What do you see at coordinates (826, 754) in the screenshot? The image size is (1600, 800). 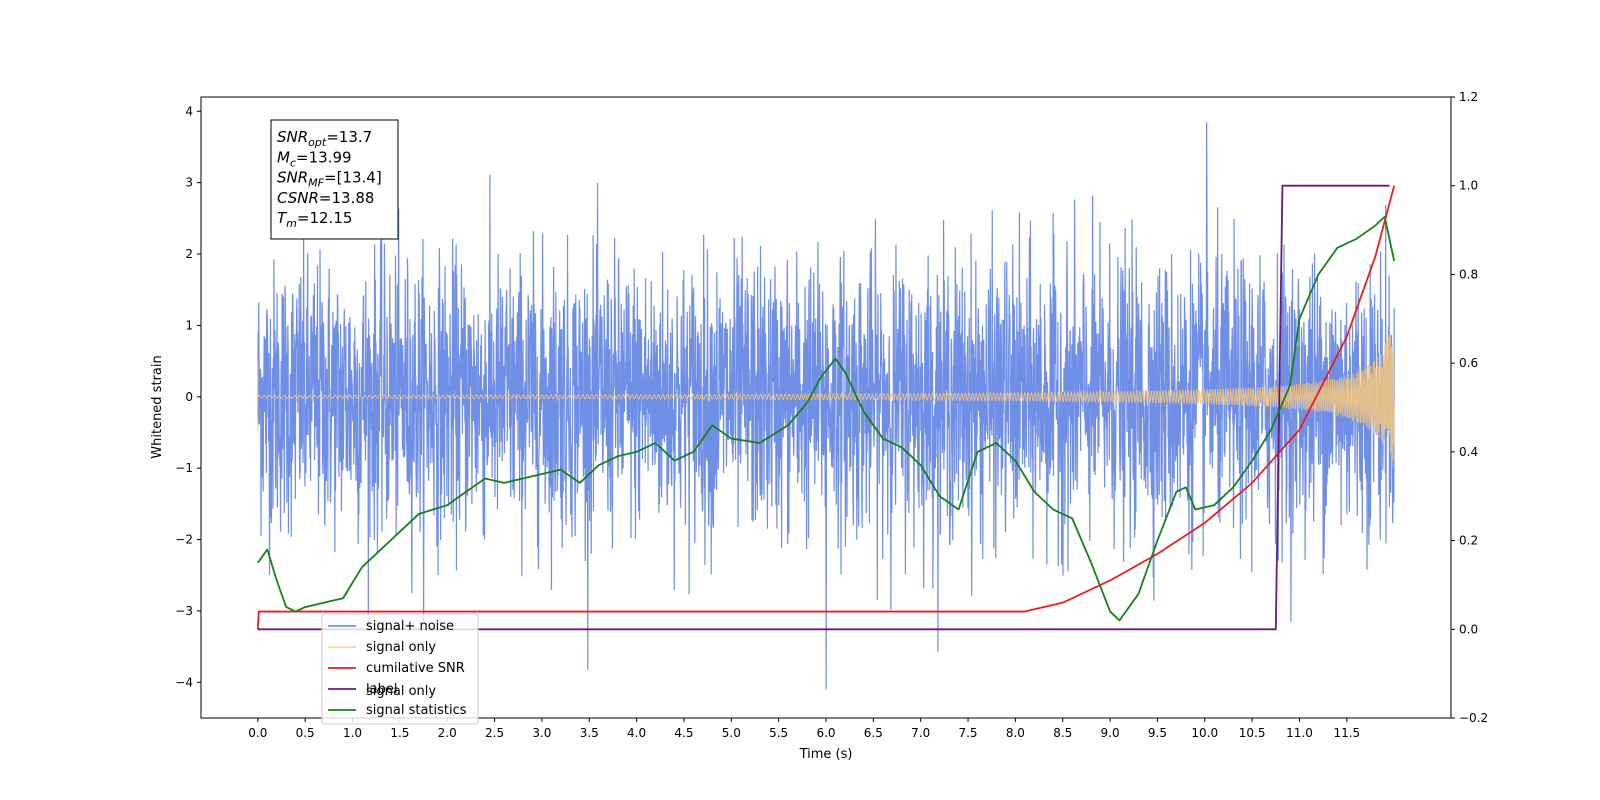 I see `x-axis-label: Time (s)` at bounding box center [826, 754].